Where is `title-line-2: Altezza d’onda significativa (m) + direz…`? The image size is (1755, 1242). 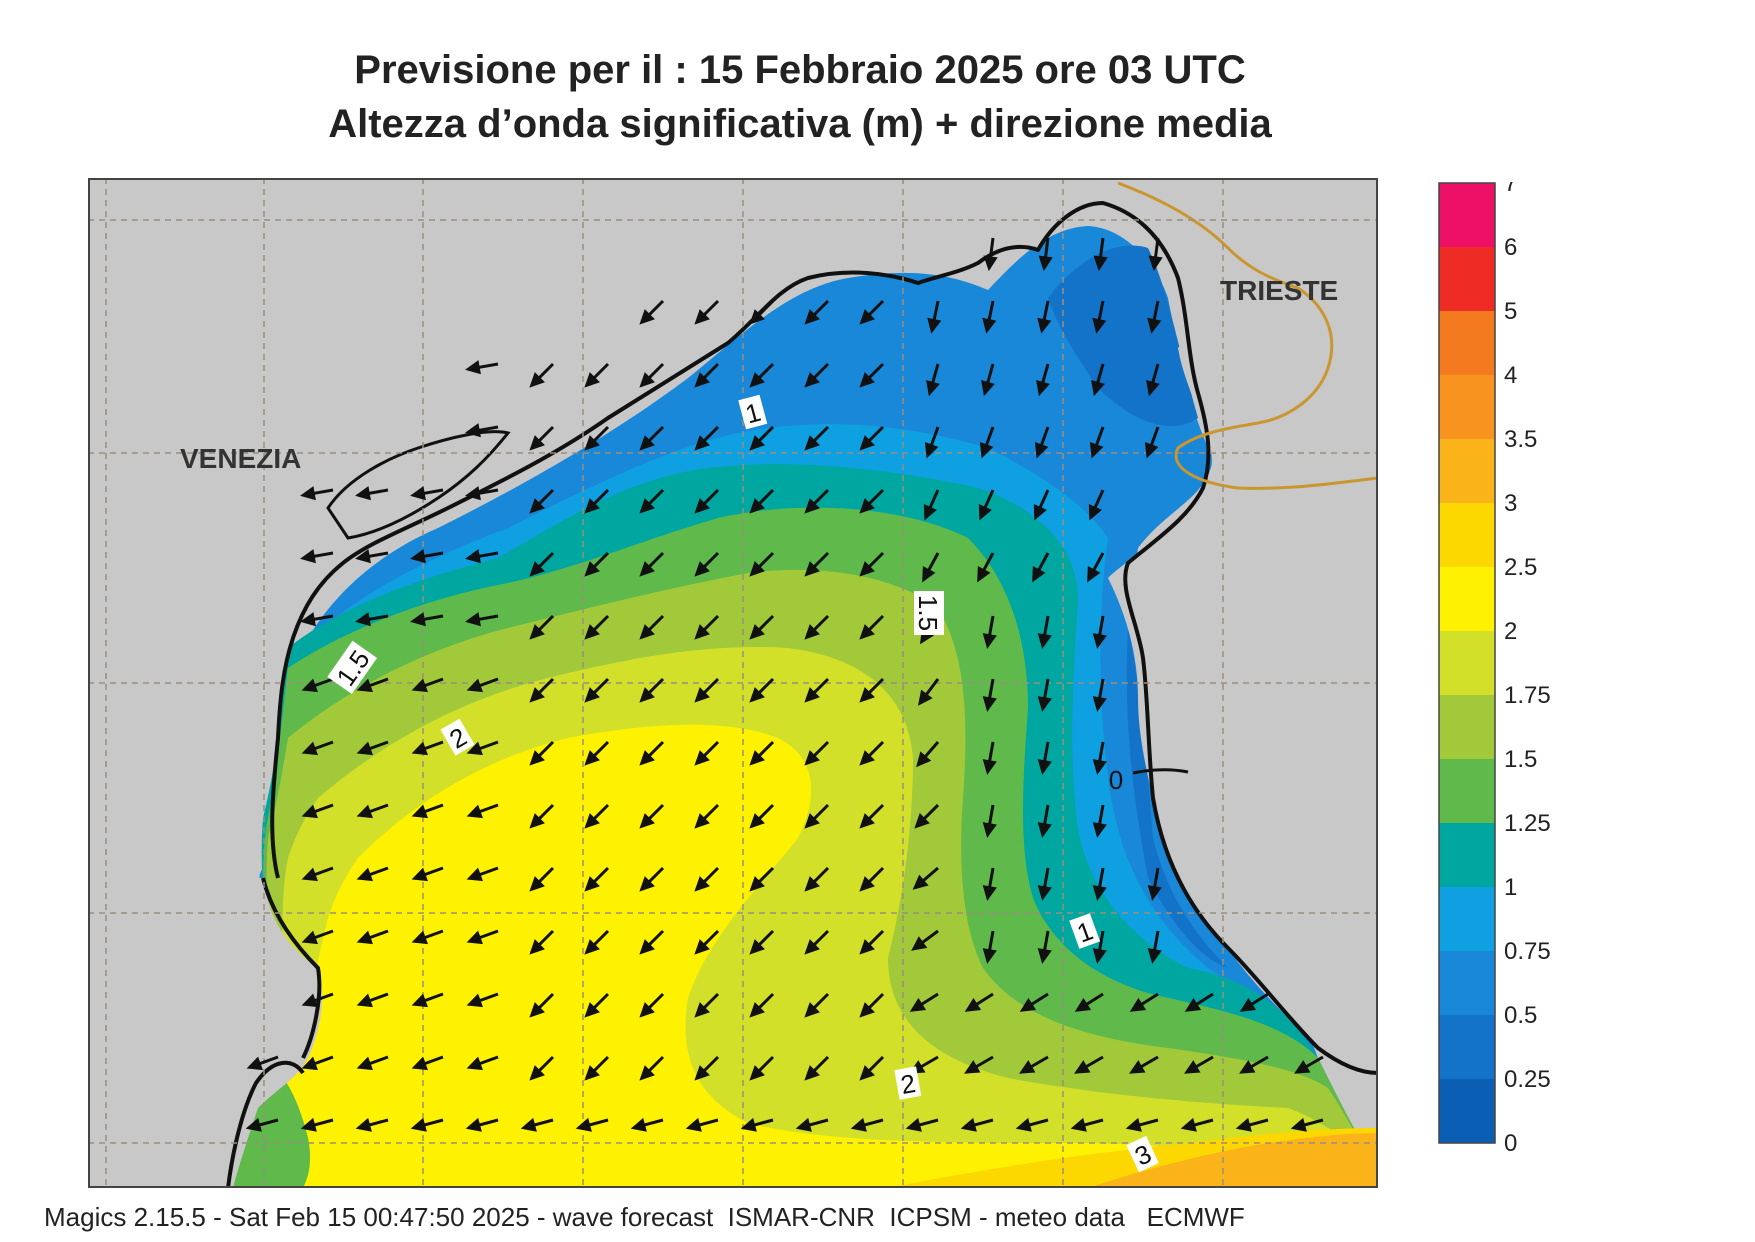
title-line-2: Altezza d’onda significativa (m) + direz… is located at coordinates (800, 124).